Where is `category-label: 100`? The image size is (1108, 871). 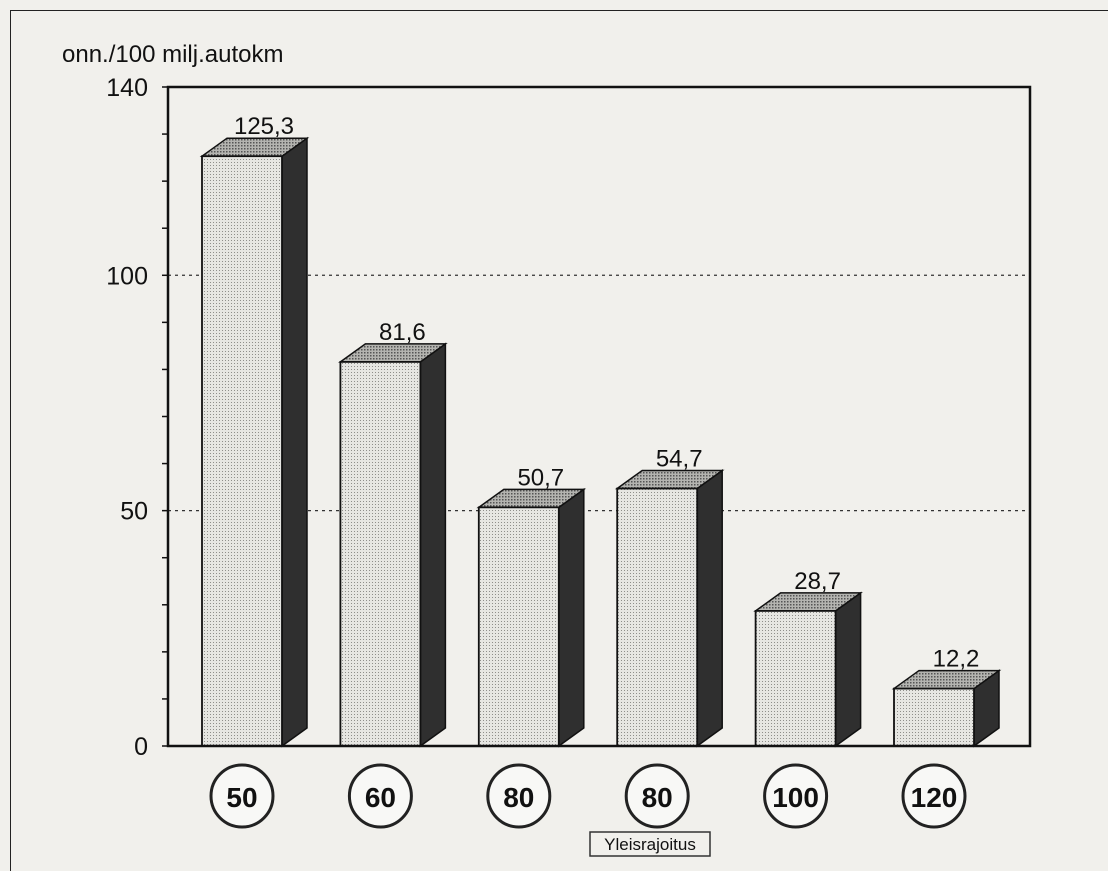 category-label: 100 is located at coordinates (795, 797).